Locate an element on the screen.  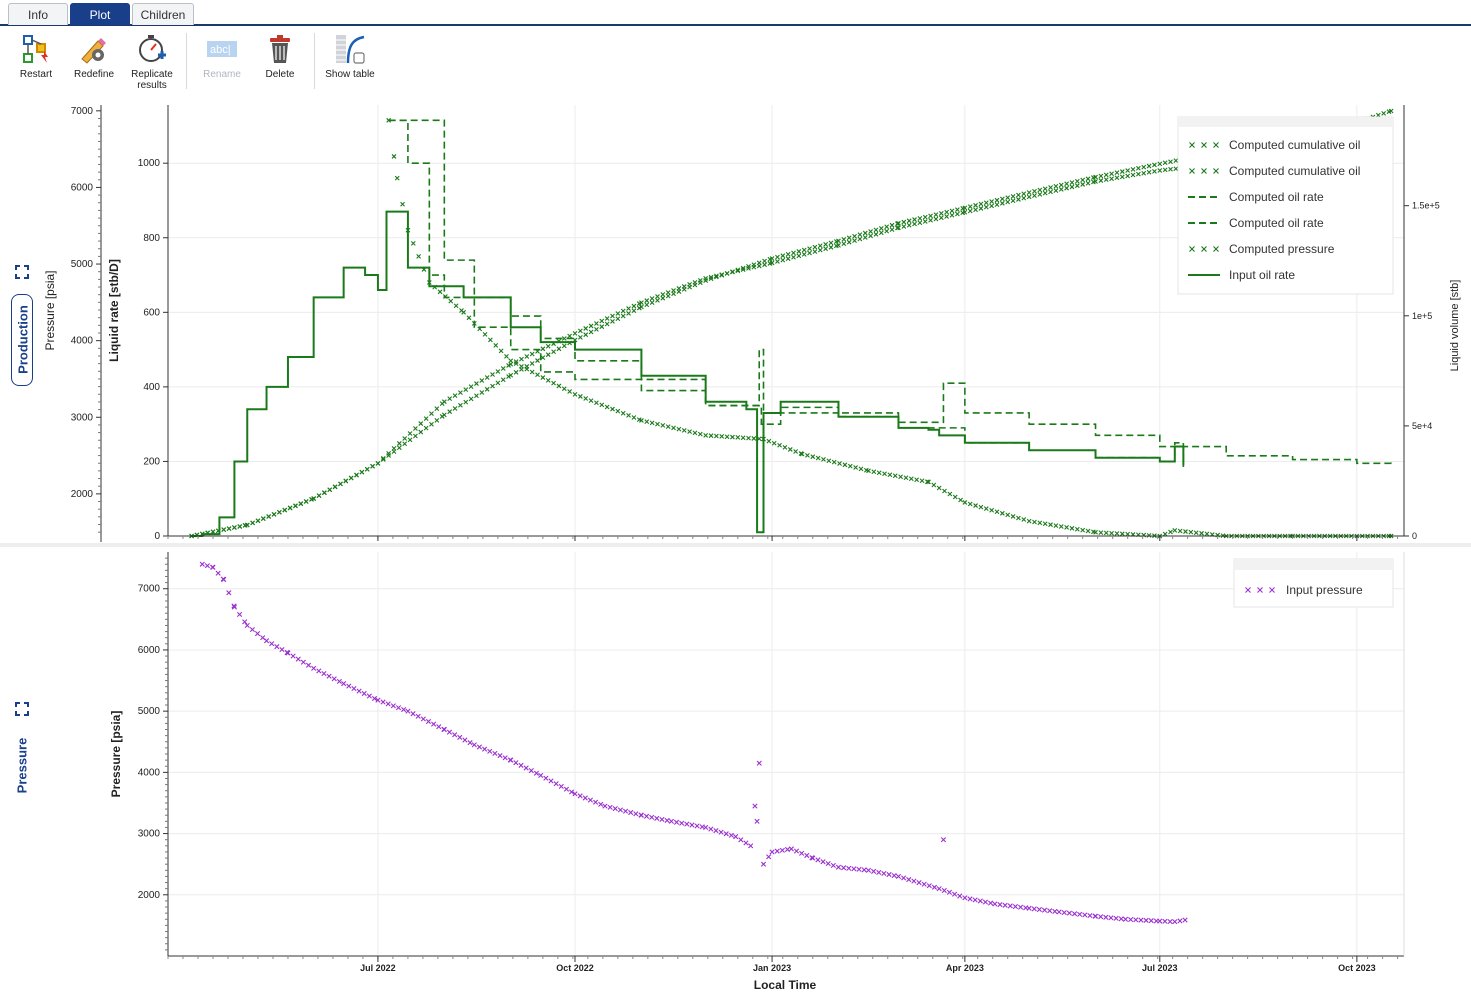
restart-button: Restart is located at coordinates (36, 56).